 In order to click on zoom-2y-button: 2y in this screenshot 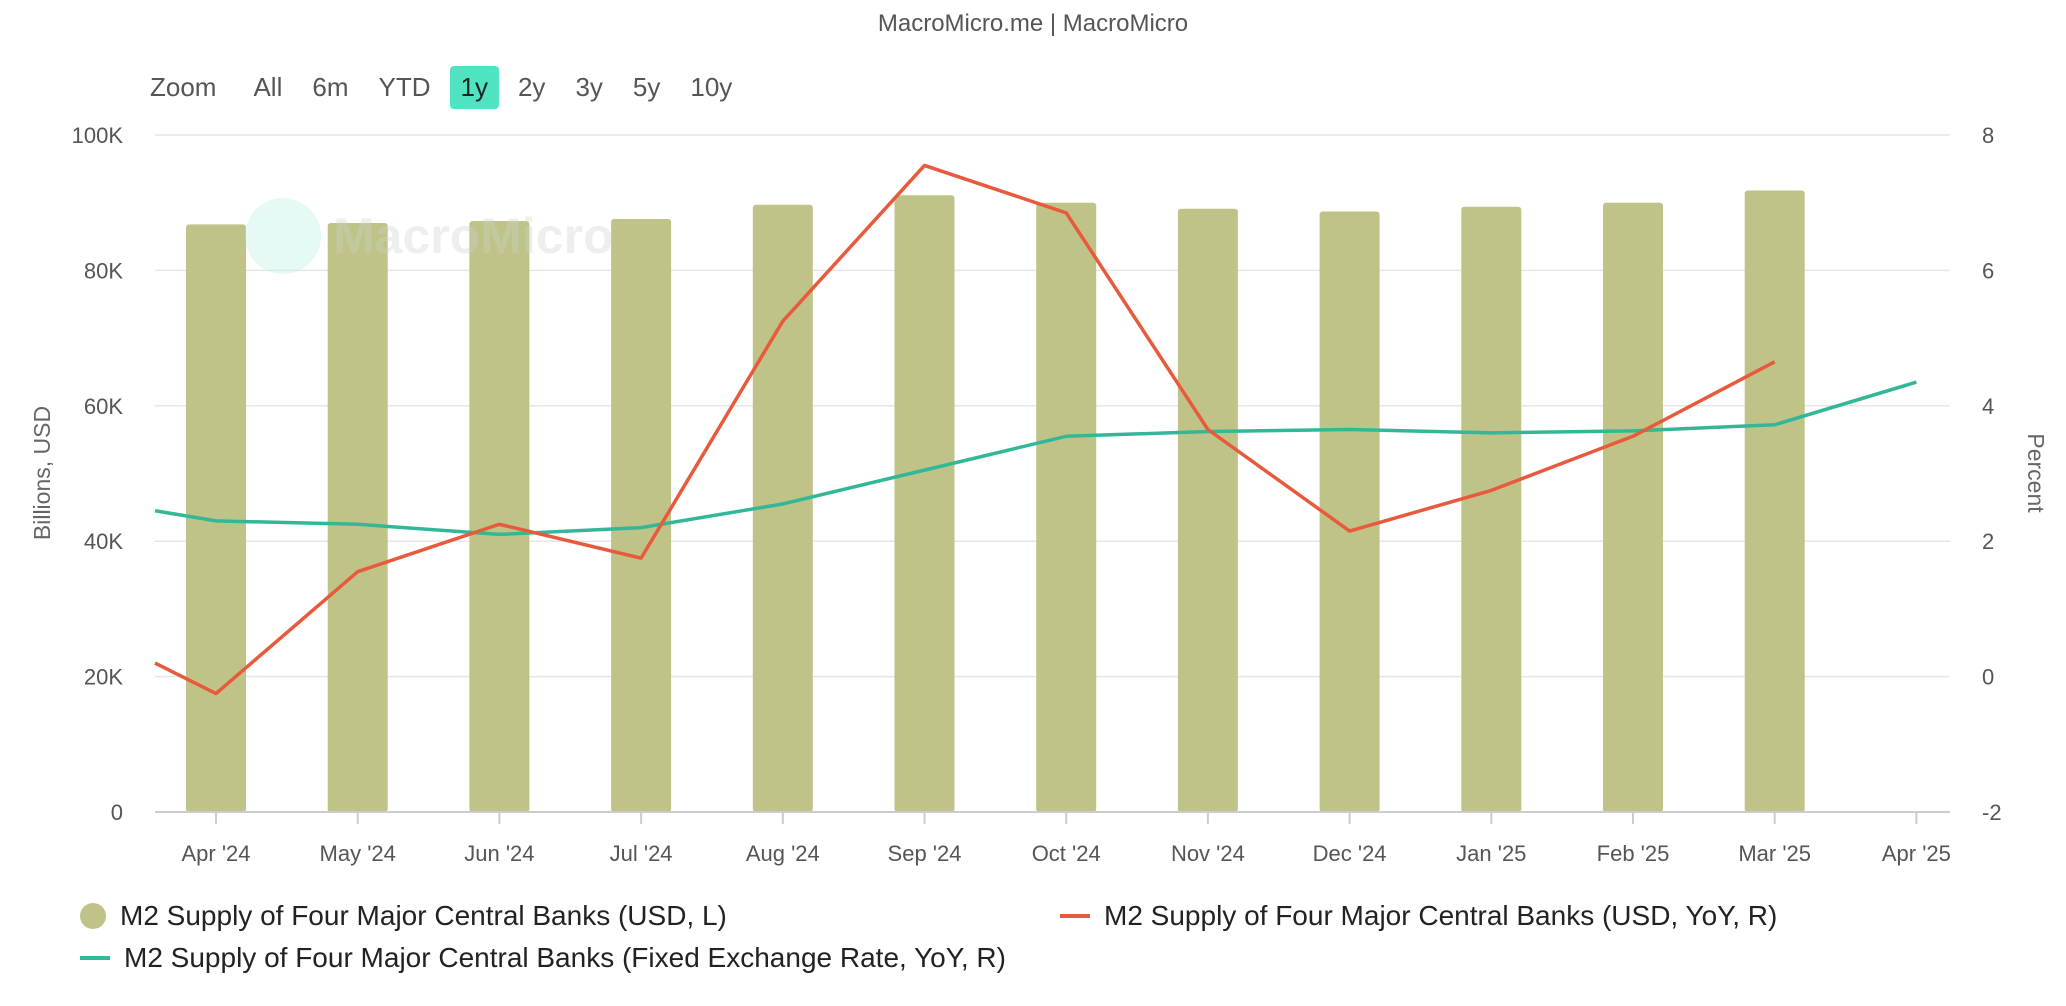, I will do `click(531, 86)`.